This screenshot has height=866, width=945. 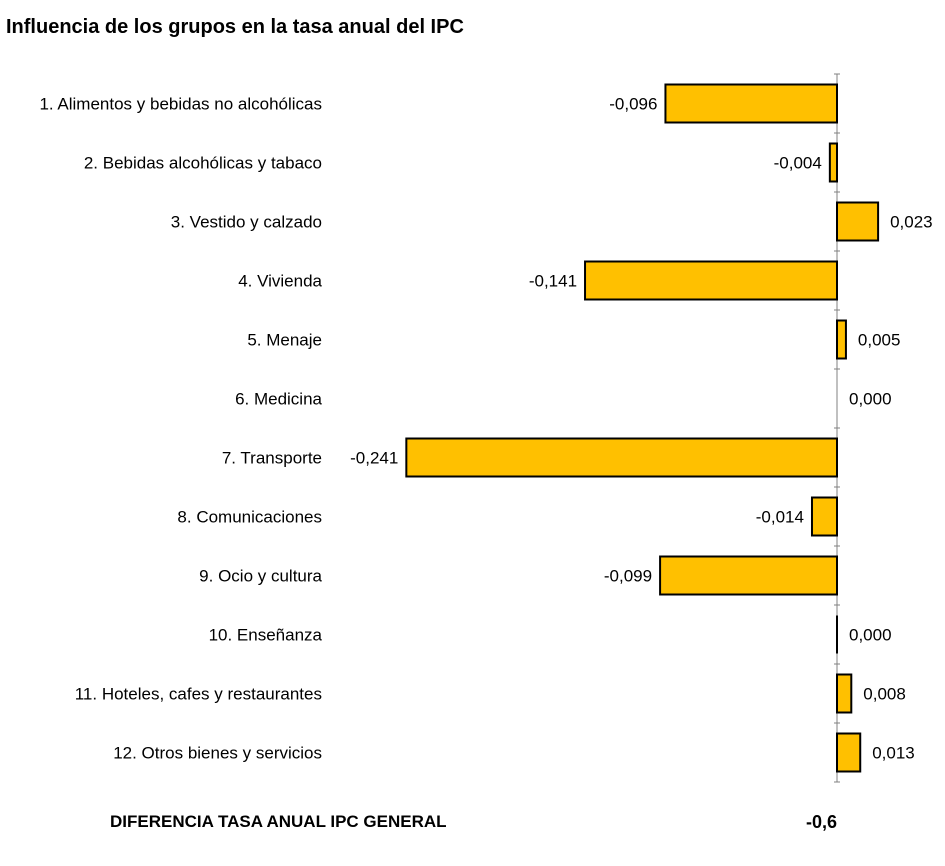 What do you see at coordinates (217, 753) in the screenshot?
I see `category-label: 12. Otros bienes y servicios` at bounding box center [217, 753].